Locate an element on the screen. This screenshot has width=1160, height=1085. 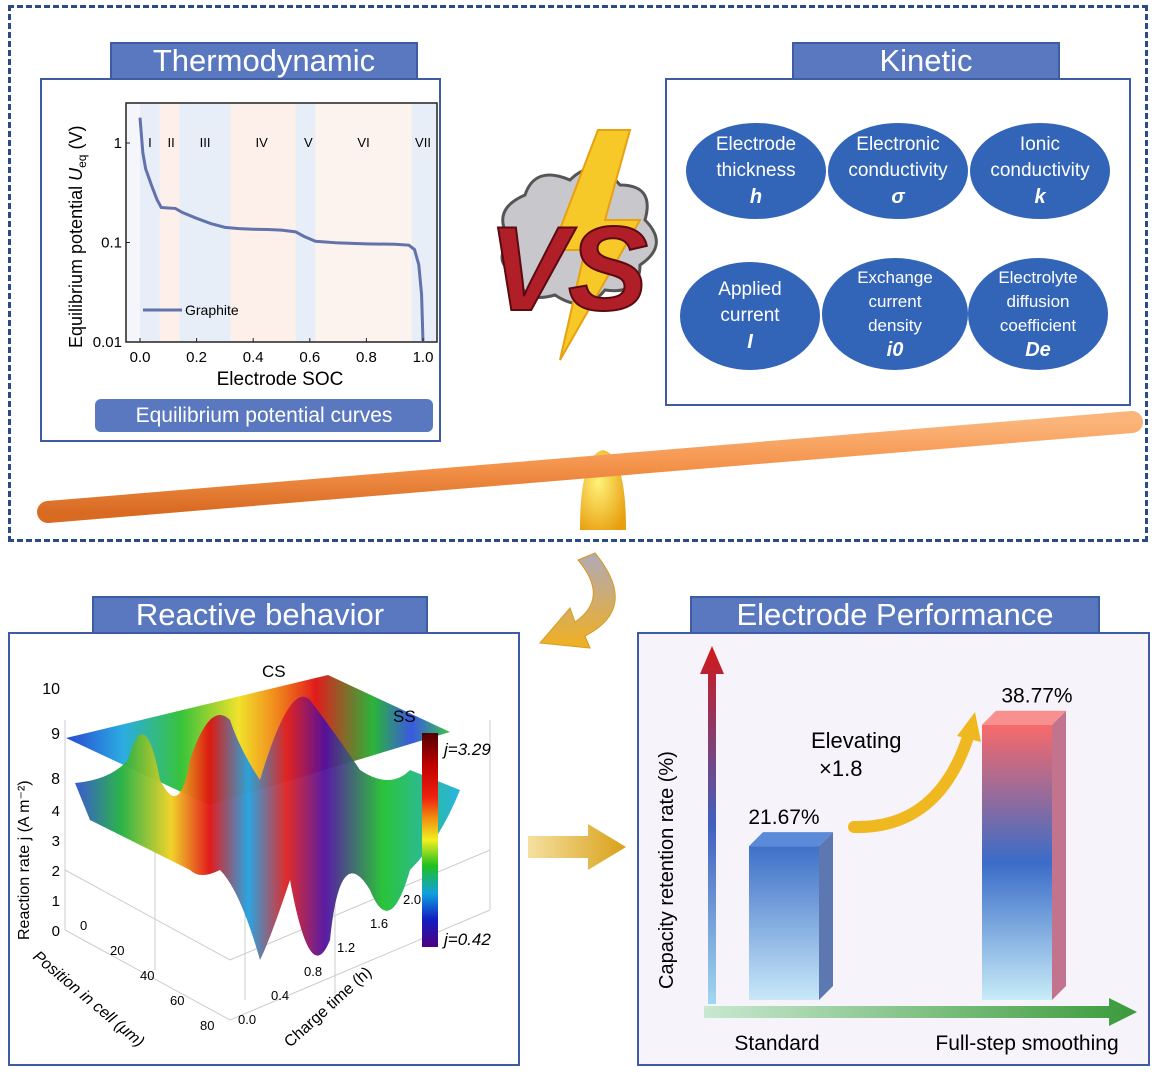
stage-label: III is located at coordinates (205, 142).